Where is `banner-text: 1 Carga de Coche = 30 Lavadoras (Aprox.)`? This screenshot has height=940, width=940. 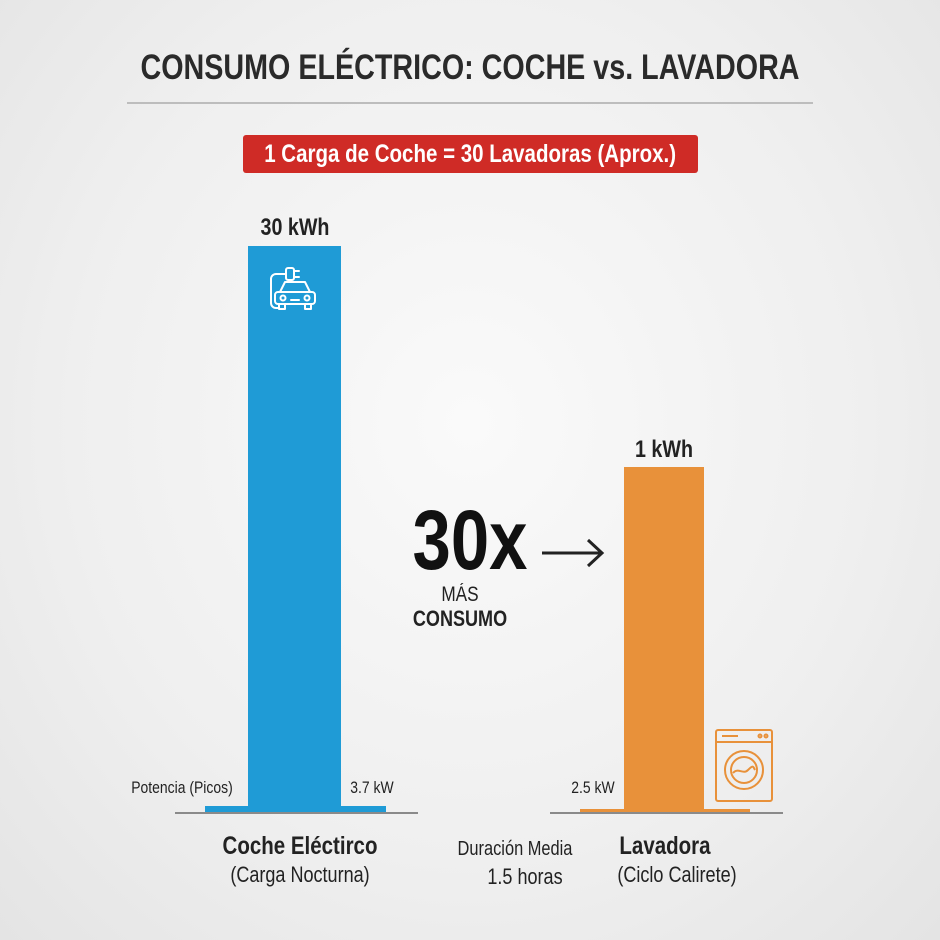
banner-text: 1 Carga de Coche = 30 Lavadoras (Aprox.) is located at coordinates (470, 153).